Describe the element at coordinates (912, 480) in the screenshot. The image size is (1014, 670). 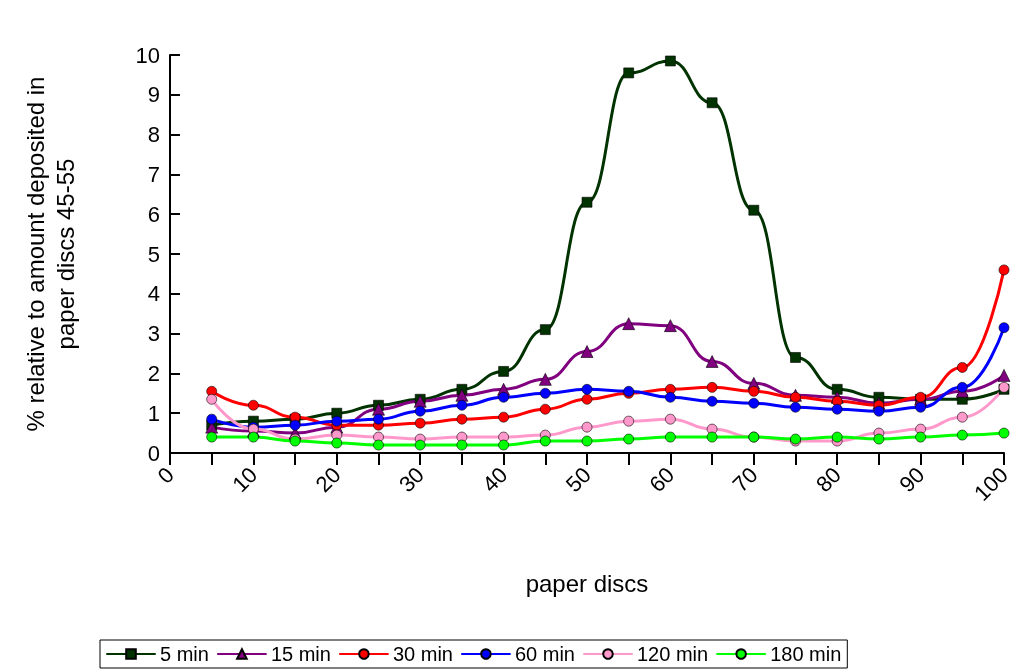
I see `x-tick-label: 90` at that location.